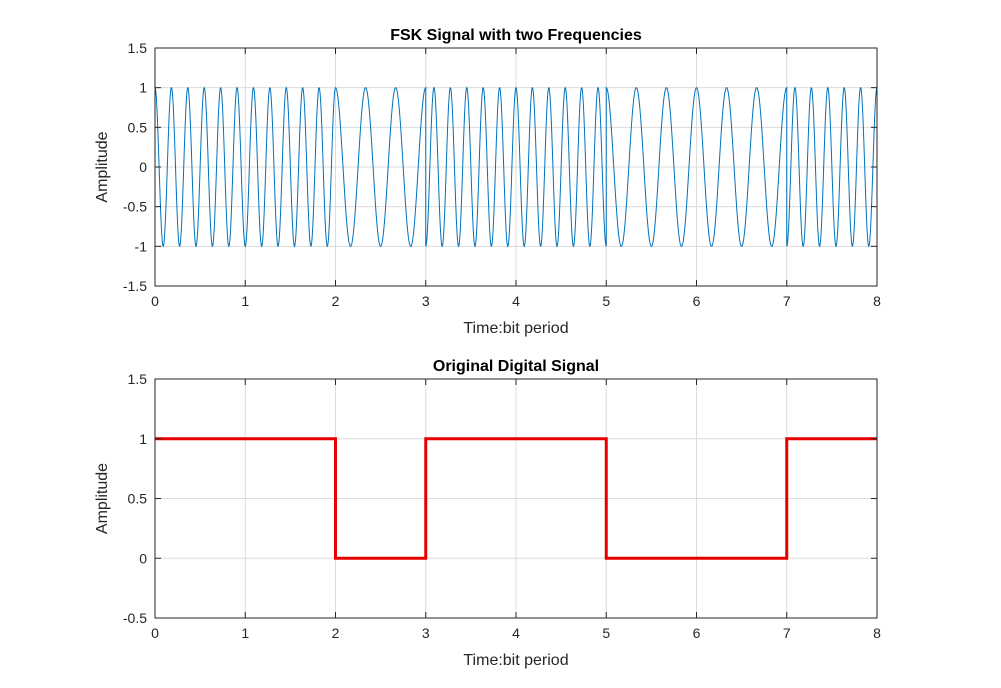 The height and width of the screenshot is (688, 1001). What do you see at coordinates (516, 366) in the screenshot?
I see `chart-title: Original Digital Signal` at bounding box center [516, 366].